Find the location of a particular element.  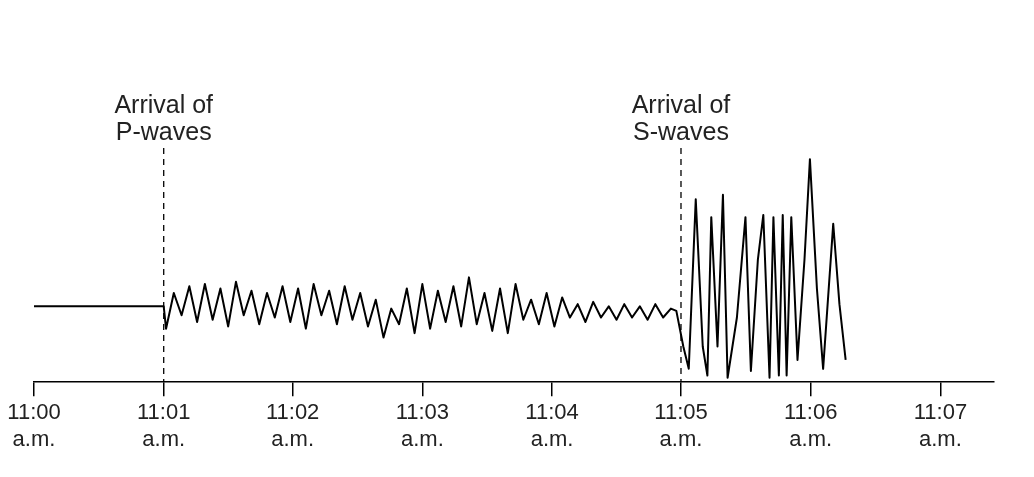

ref-line-label: Arrival of P-waves is located at coordinates (164, 117).